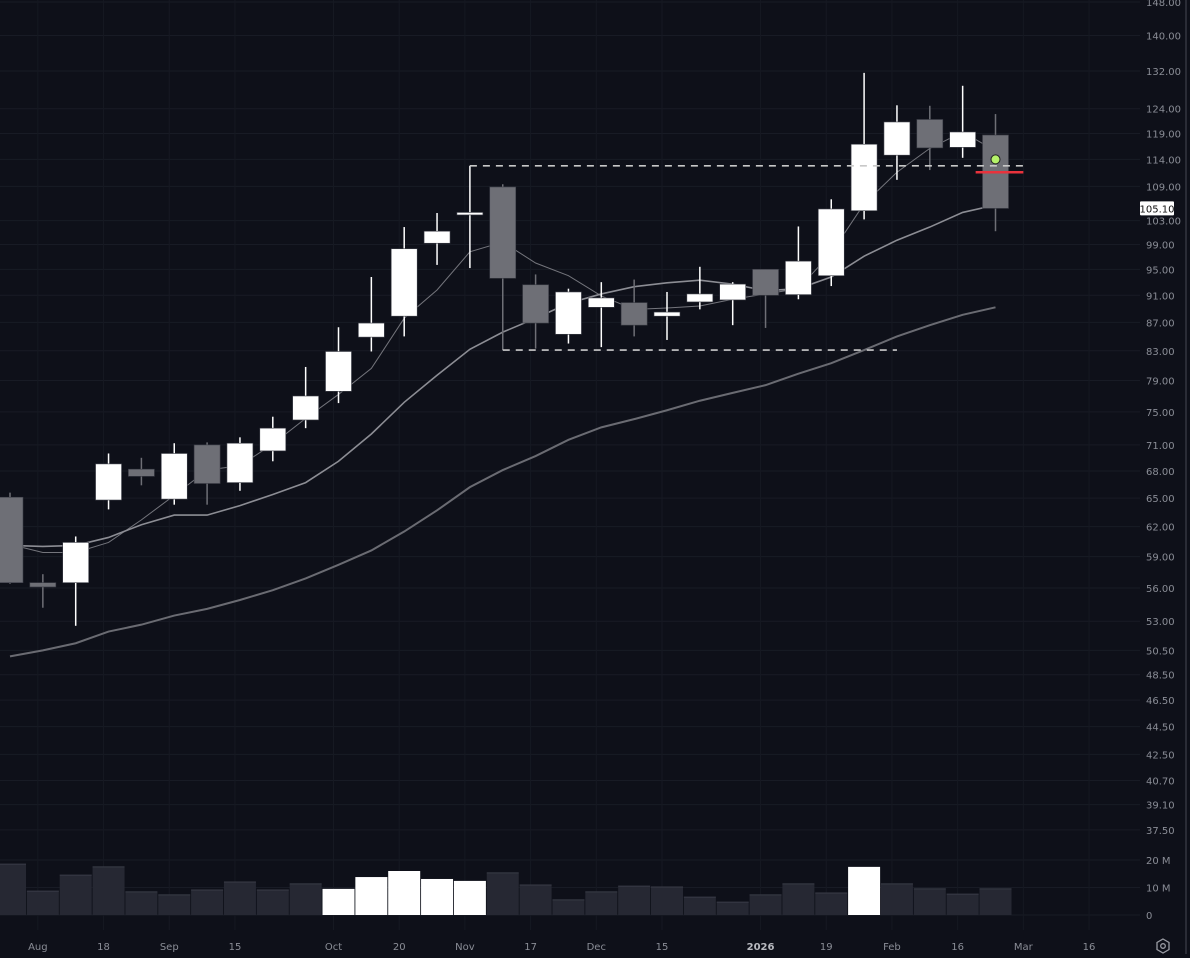  Describe the element at coordinates (1160, 831) in the screenshot. I see `price-tick-label: 37.50` at that location.